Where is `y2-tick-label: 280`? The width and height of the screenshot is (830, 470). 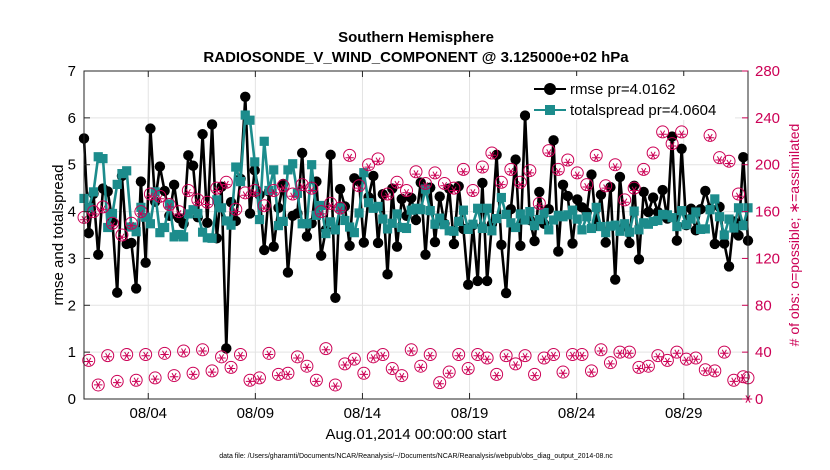 y2-tick-label: 280 is located at coordinates (767, 71).